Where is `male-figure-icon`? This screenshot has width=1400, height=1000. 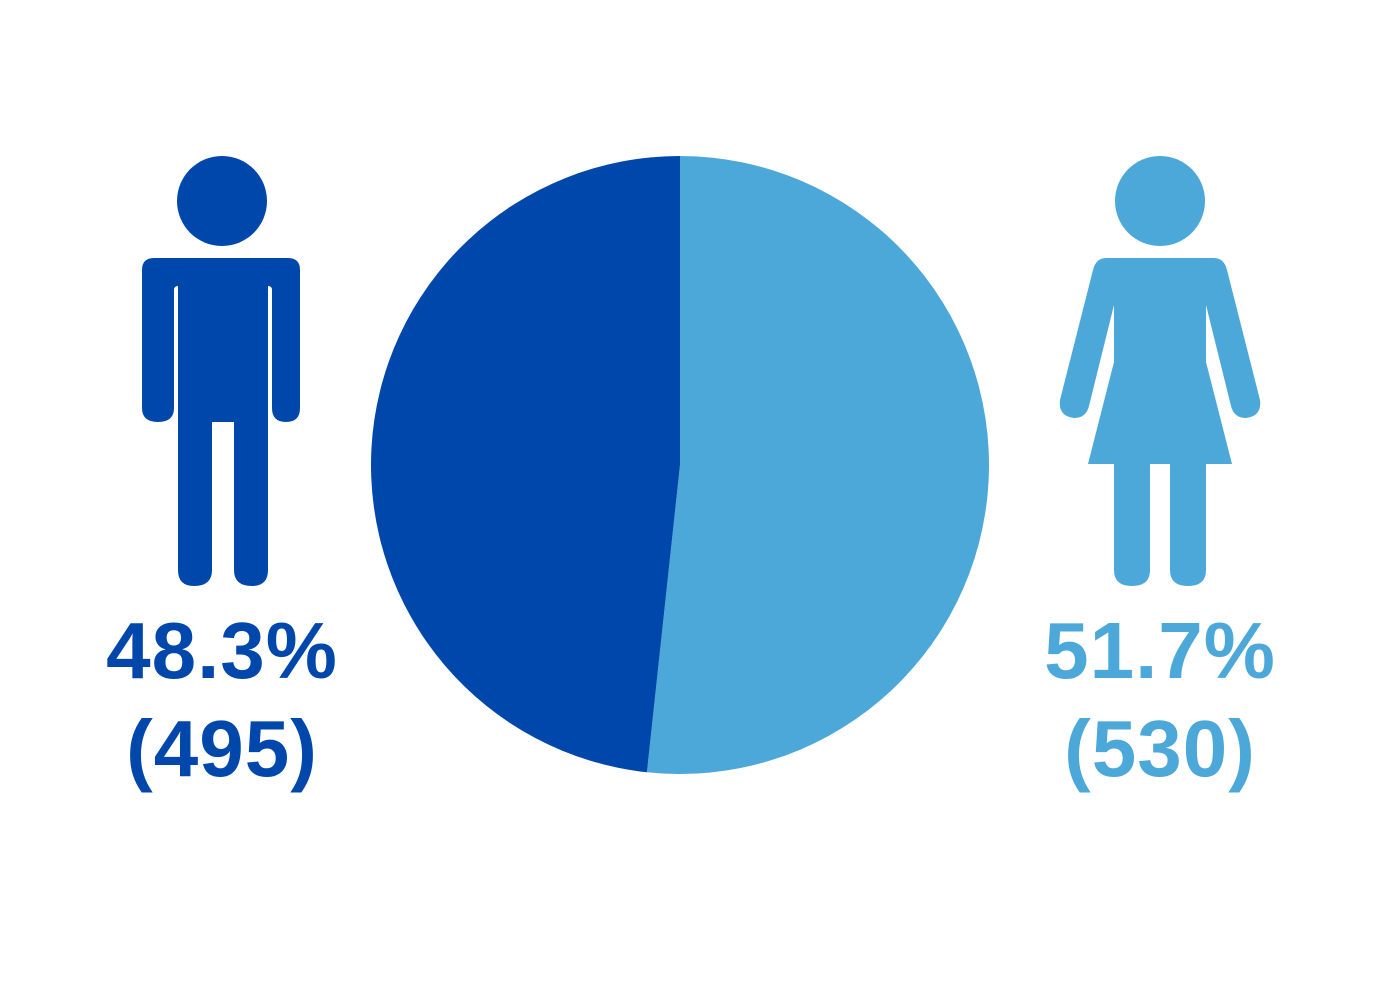 male-figure-icon is located at coordinates (221, 371).